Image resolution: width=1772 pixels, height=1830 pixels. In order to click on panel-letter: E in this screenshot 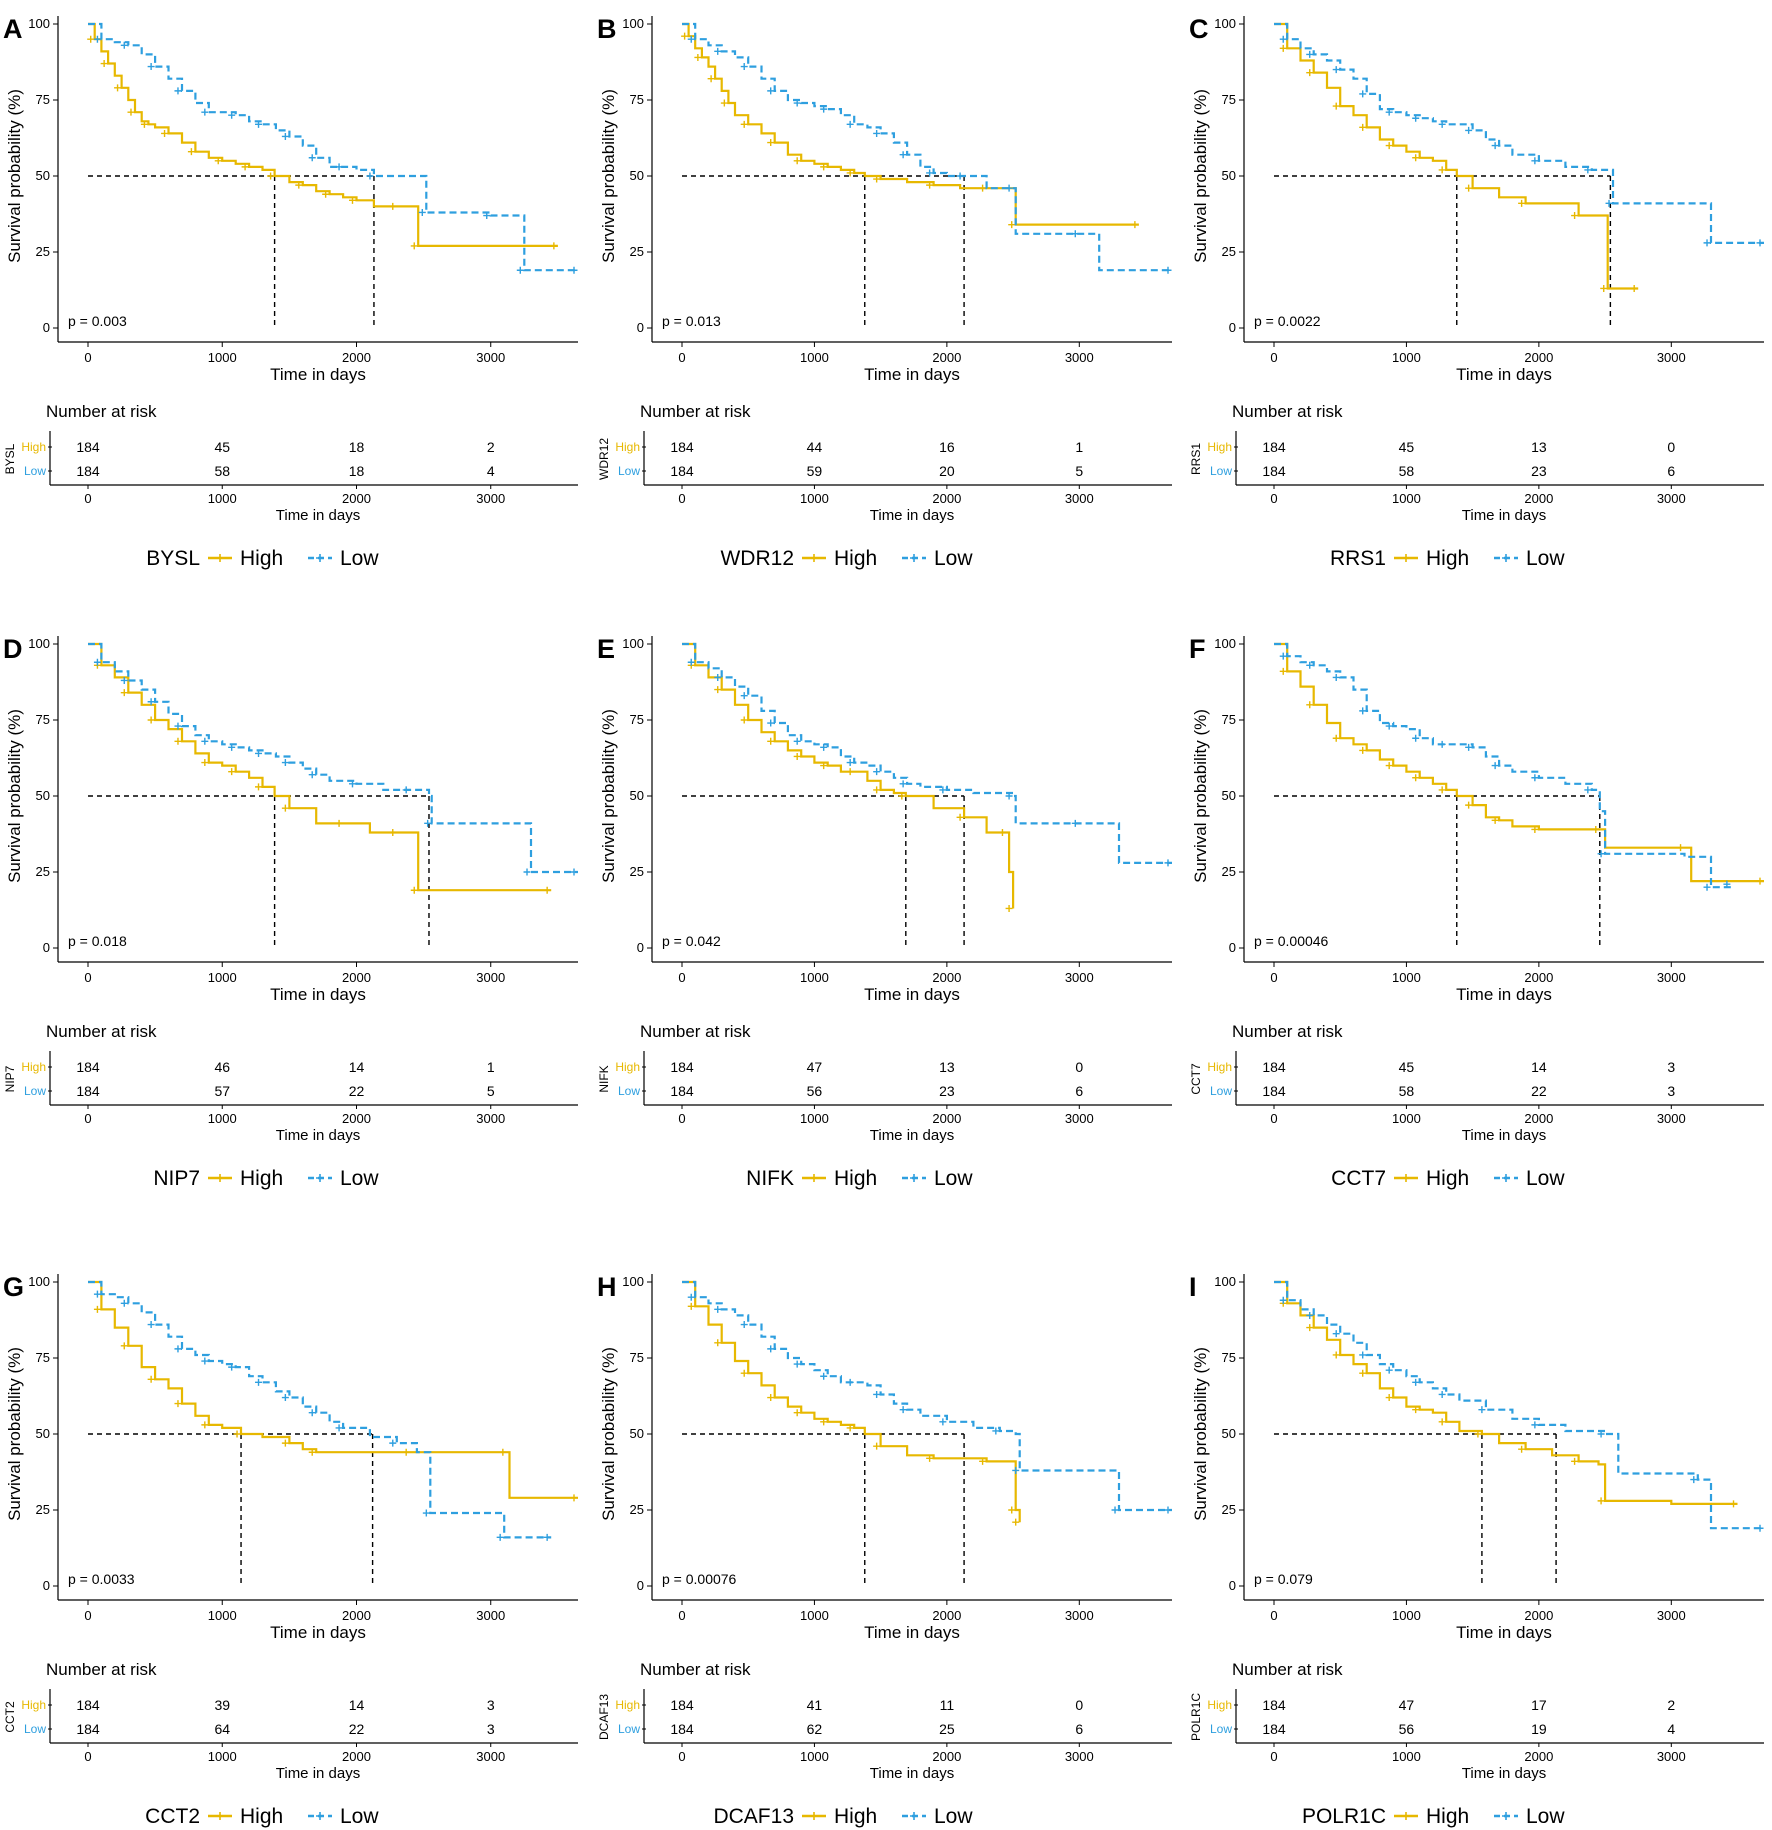, I will do `click(606, 649)`.